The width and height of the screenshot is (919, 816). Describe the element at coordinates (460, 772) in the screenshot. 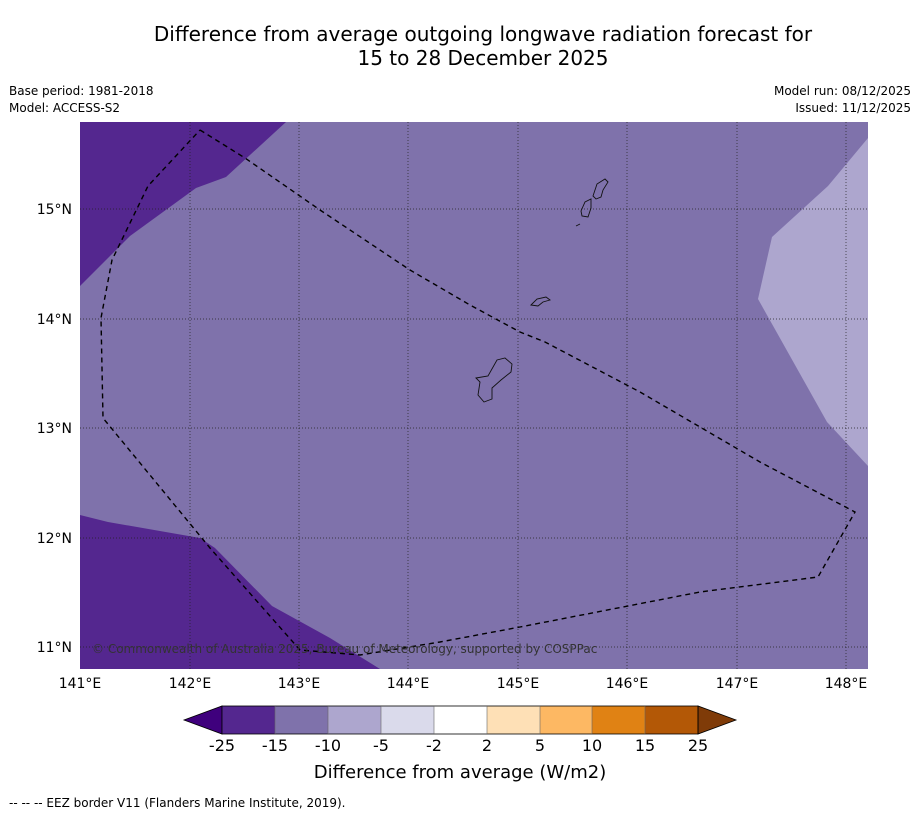

I see `colorbar-title: Difference from average (W/m2)` at that location.